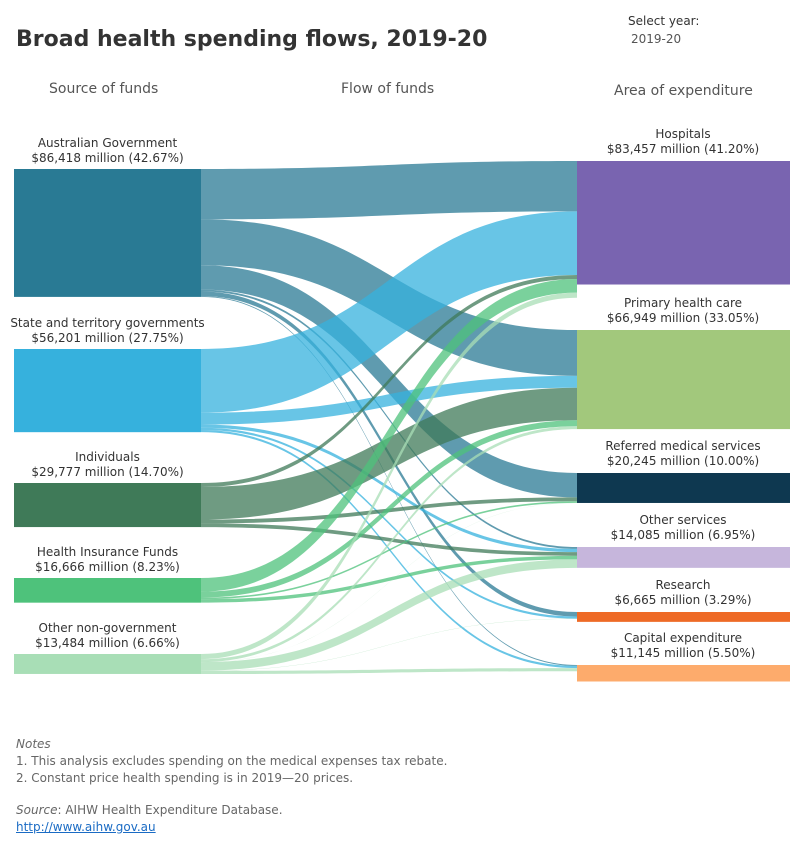  I want to click on source-text: : AIHW Health Expenditure Database., so click(170, 810).